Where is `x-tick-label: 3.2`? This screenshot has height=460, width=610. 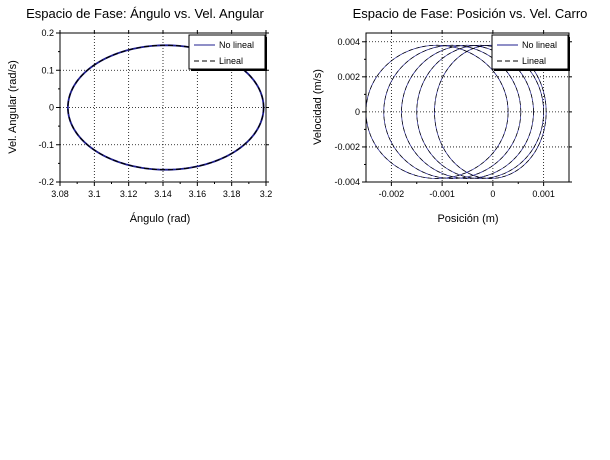
x-tick-label: 3.2 is located at coordinates (266, 194).